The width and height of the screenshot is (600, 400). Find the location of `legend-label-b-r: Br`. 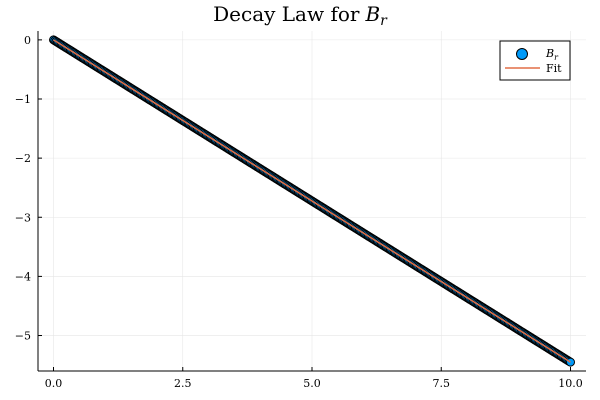

legend-label-b-r: Br is located at coordinates (552, 54).